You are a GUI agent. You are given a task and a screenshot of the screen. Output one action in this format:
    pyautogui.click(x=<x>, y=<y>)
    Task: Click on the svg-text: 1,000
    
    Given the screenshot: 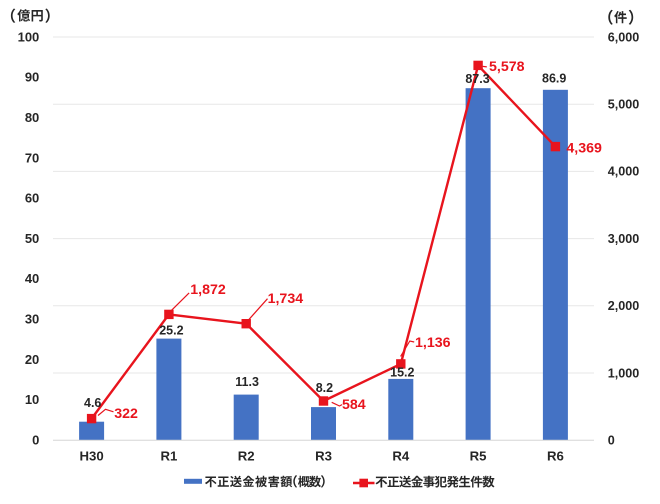 What is the action you would take?
    pyautogui.click(x=624, y=373)
    